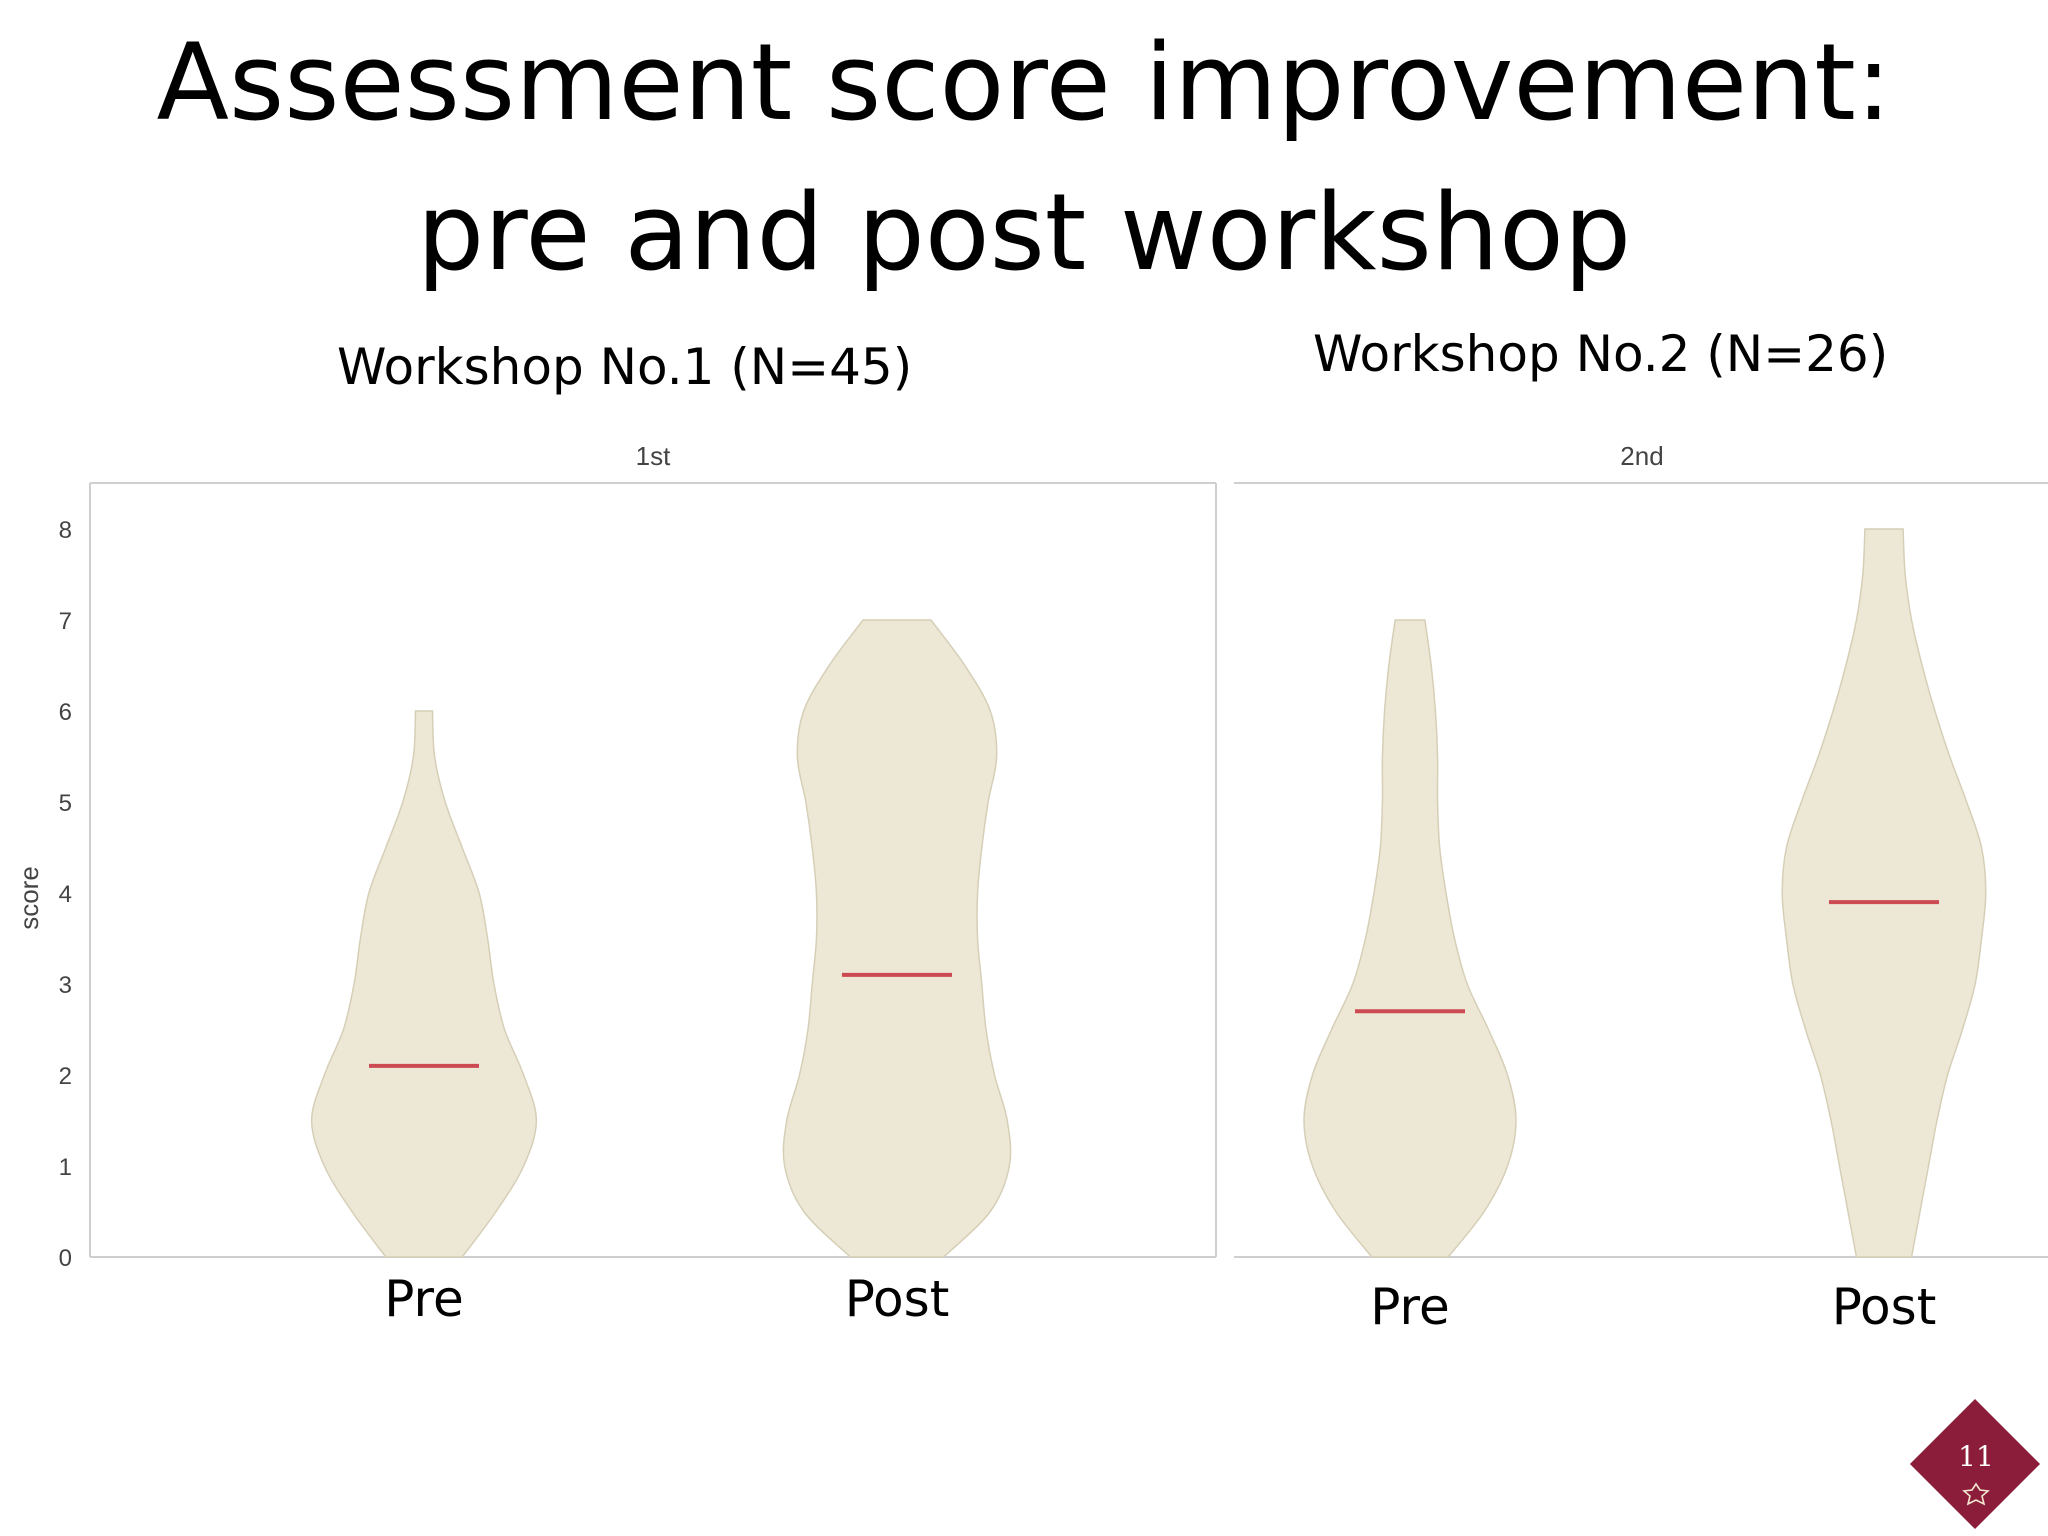 Image resolution: width=2048 pixels, height=1536 pixels. Describe the element at coordinates (1976, 1456) in the screenshot. I see `page-number: 11` at that location.